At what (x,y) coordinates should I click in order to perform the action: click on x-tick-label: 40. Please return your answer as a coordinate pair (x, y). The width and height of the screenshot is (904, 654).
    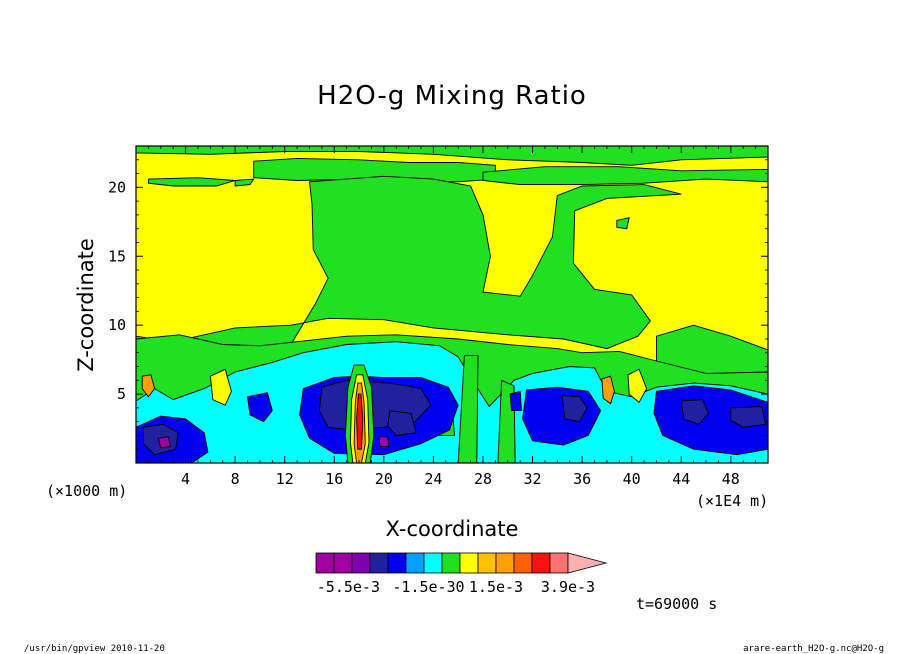
    Looking at the image, I should click on (632, 479).